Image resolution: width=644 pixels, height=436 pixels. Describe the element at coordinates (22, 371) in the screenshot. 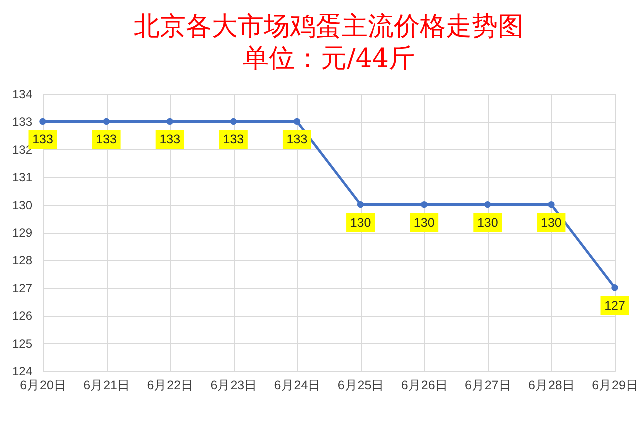

I see `y-tick-label: 124` at that location.